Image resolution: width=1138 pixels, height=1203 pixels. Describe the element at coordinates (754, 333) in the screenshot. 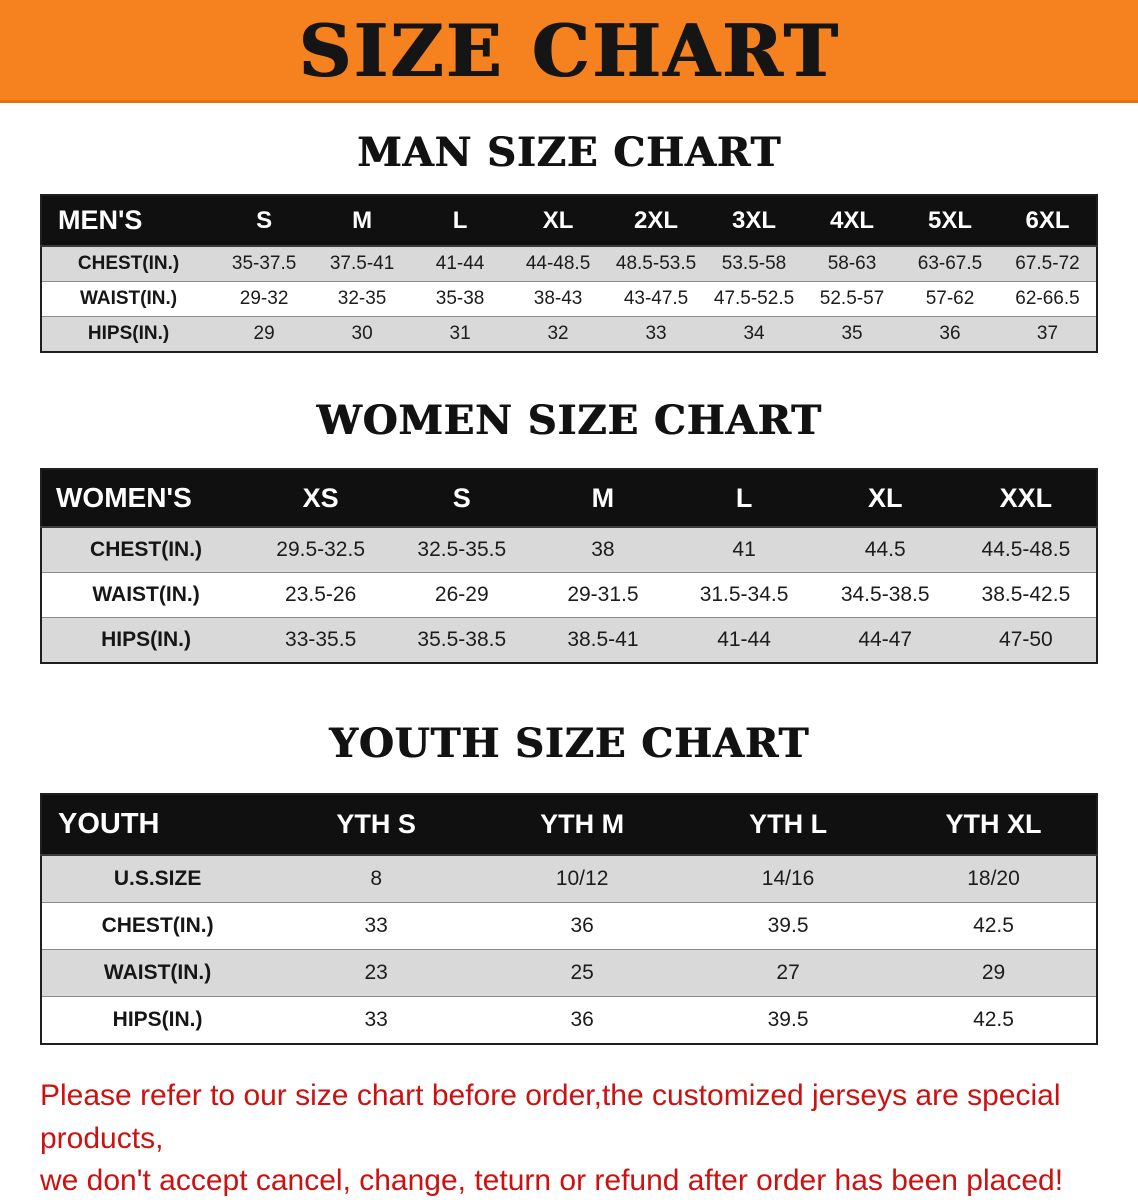

I see `measurement-value-cell: 34` at that location.